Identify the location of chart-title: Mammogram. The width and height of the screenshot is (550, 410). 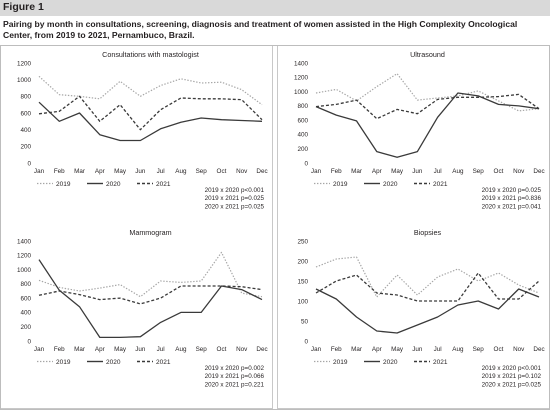
(150, 232).